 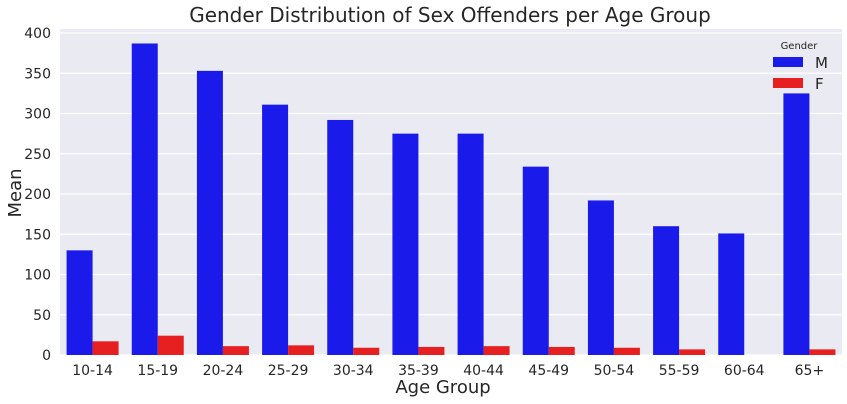 What do you see at coordinates (42, 316) in the screenshot?
I see `y-tick-label: 50` at bounding box center [42, 316].